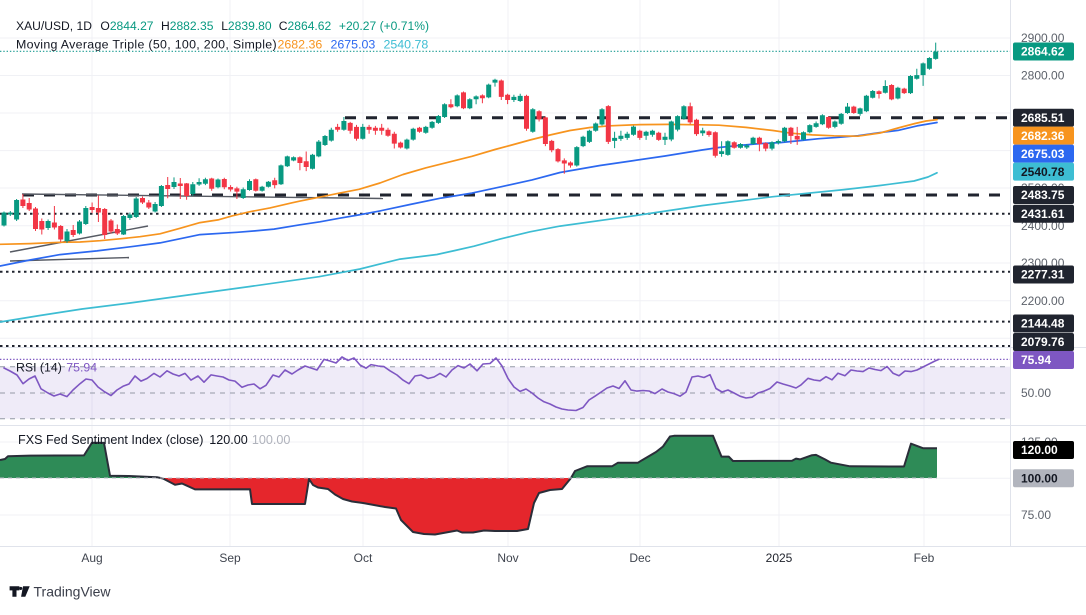  Describe the element at coordinates (111, 440) in the screenshot. I see `svg-text:FXS Fed Sentiment Index (close: FXS Fed Sentiment Index (close)` at that location.